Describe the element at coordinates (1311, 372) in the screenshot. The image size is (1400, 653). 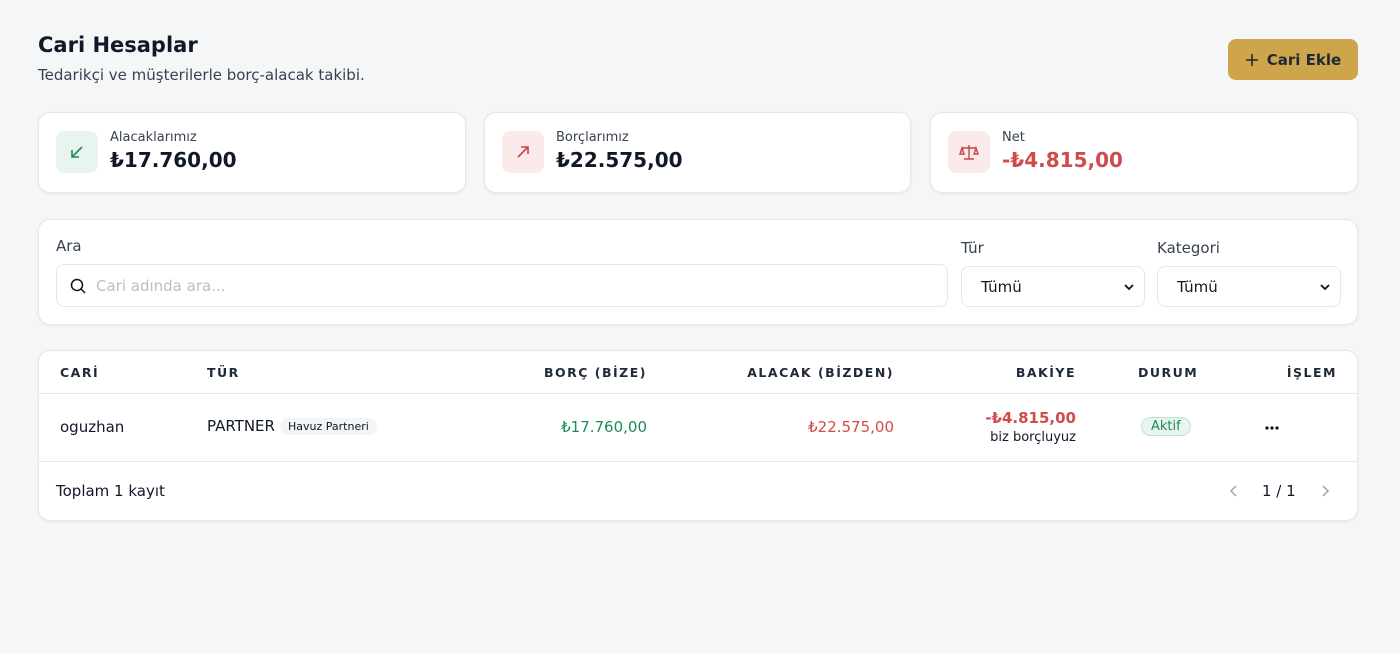
I see `column-header: İŞLEM` at that location.